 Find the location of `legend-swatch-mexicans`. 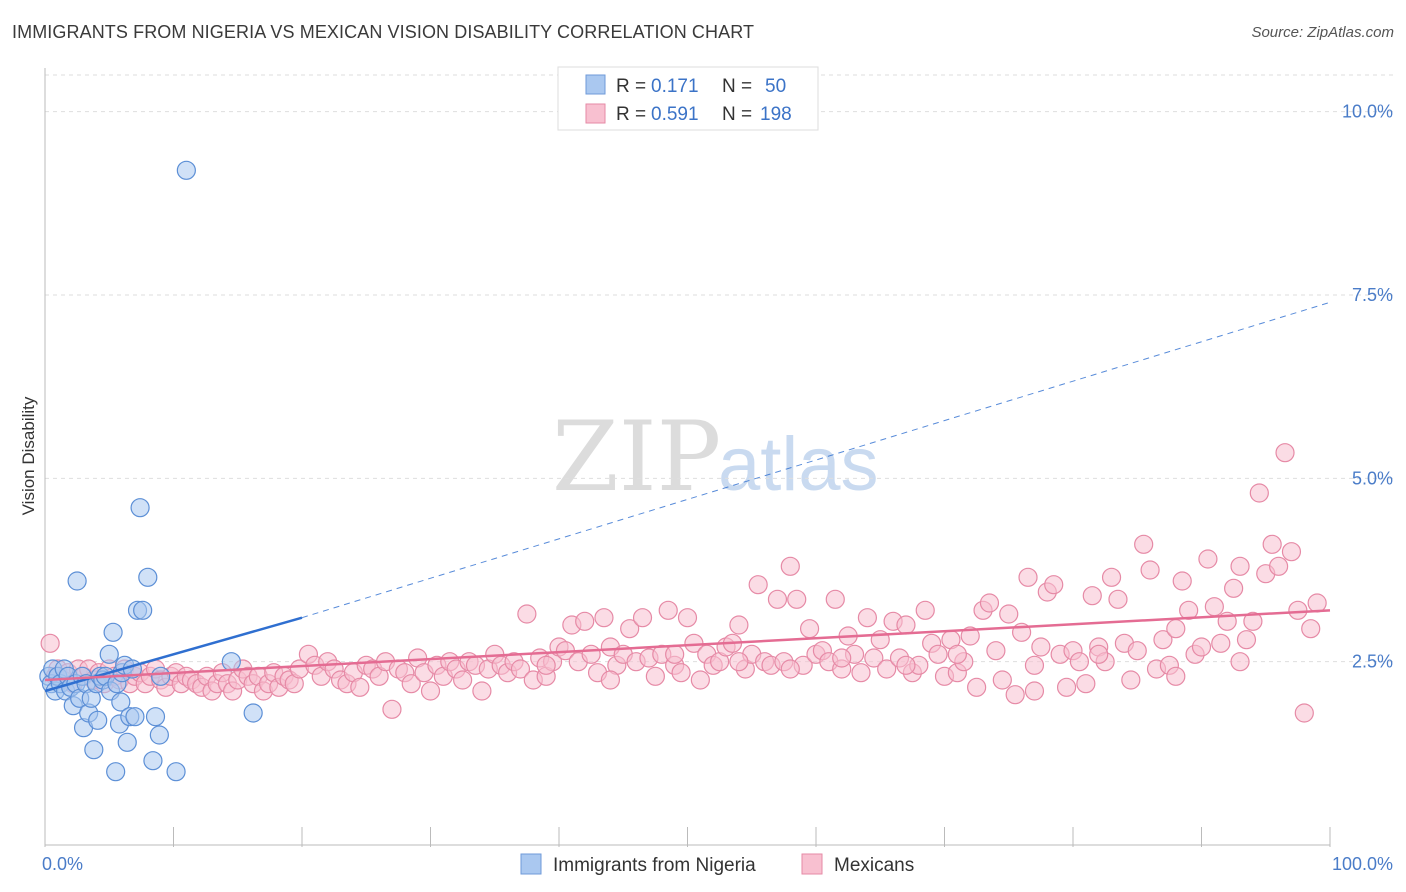

legend-swatch-mexicans is located at coordinates (595, 113).